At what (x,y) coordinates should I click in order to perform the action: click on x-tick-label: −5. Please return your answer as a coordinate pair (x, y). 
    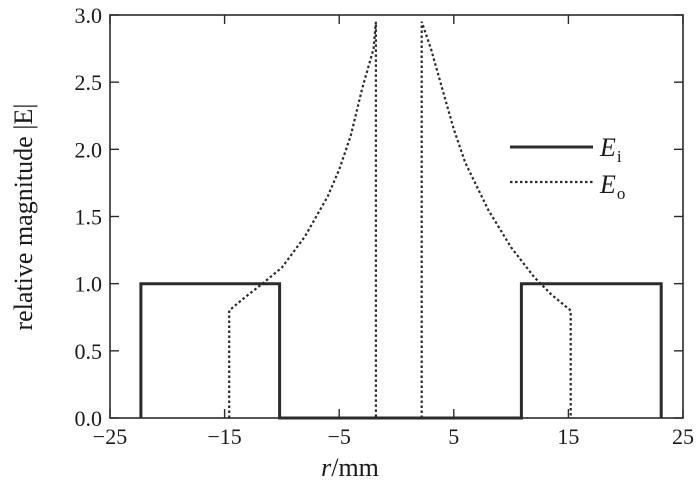
    Looking at the image, I should click on (338, 436).